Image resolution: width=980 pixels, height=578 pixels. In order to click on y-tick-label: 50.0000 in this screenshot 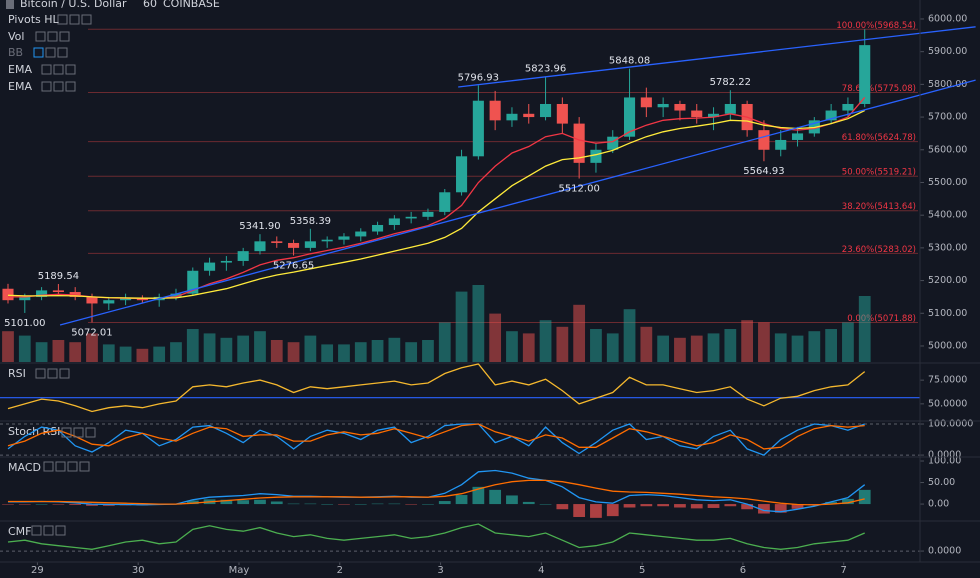, I will do `click(947, 403)`.